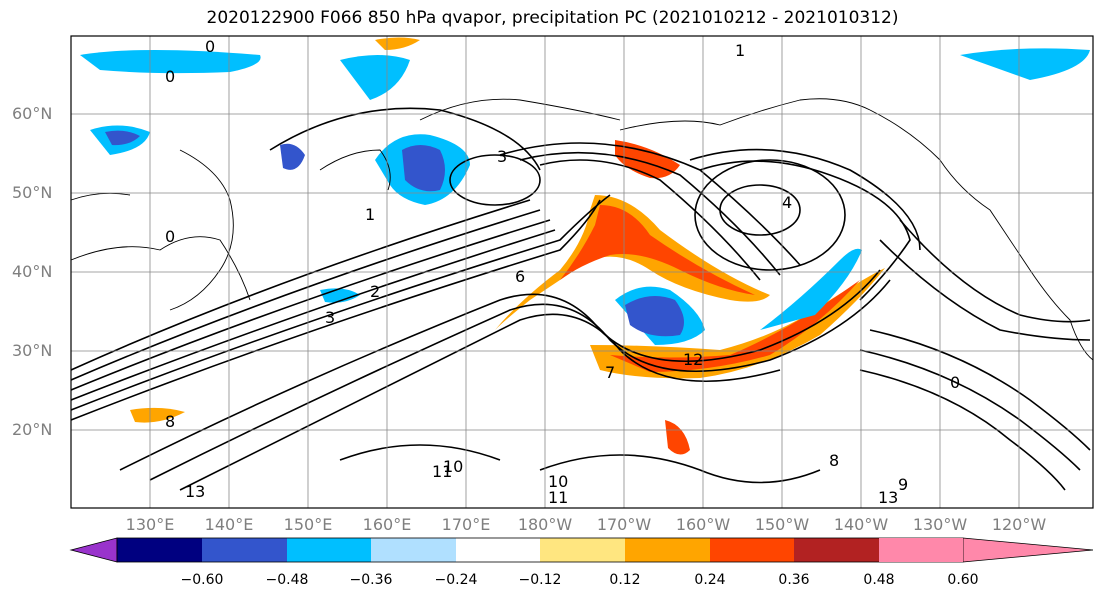 This screenshot has height=601, width=1105. Describe the element at coordinates (963, 580) in the screenshot. I see `colorbar-tick-label: 0.60` at that location.